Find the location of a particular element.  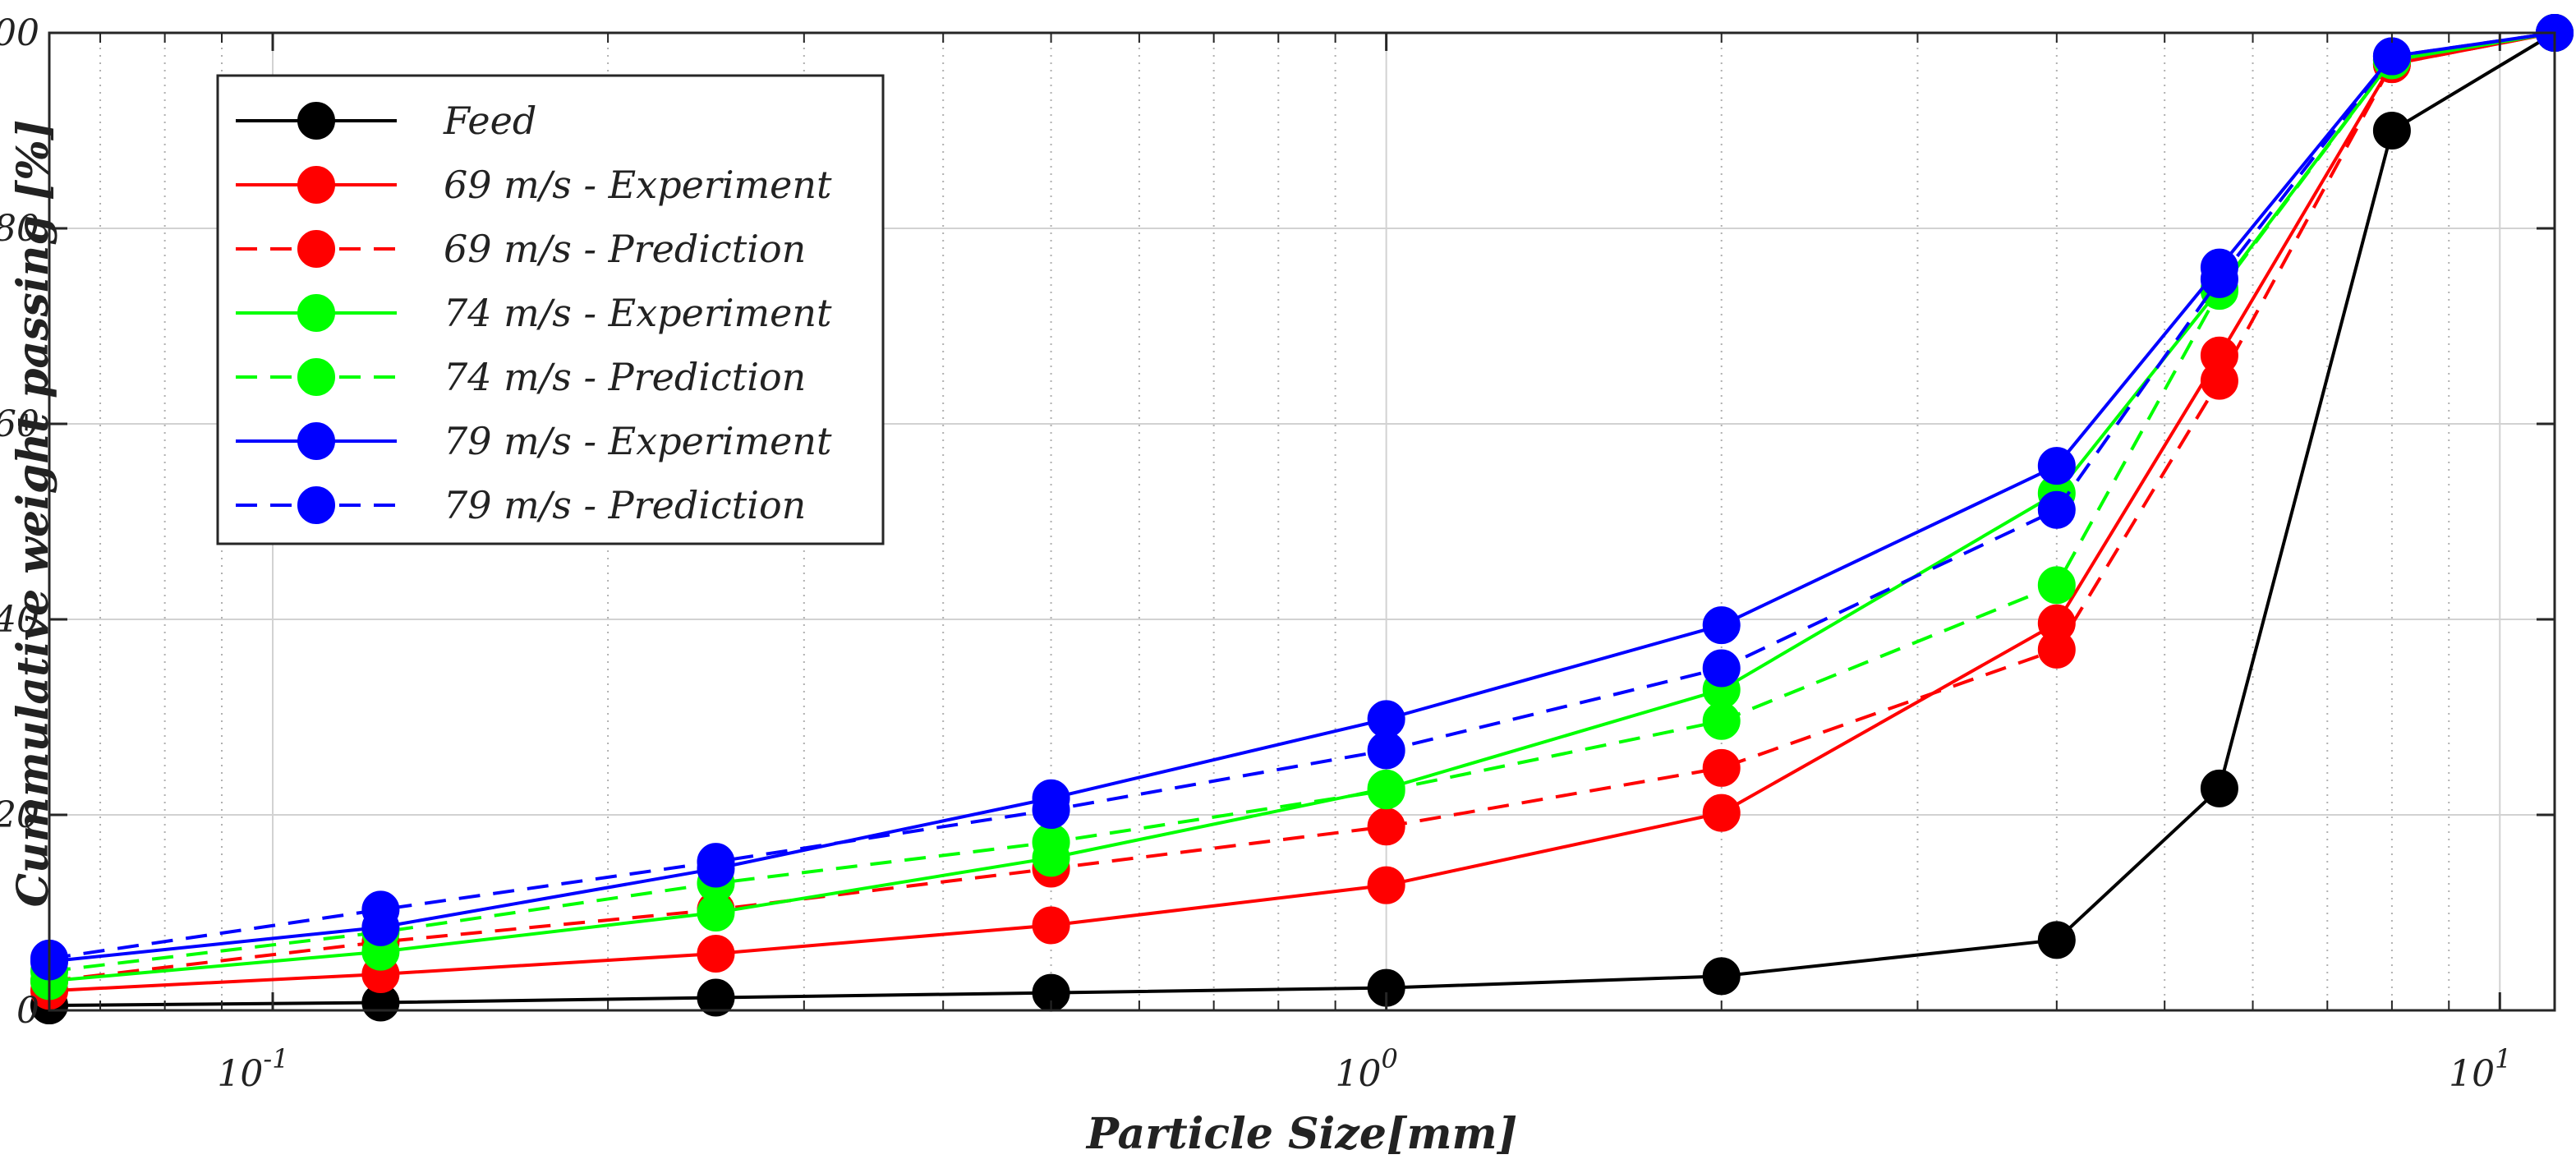

legend-entry: 79 m/s - Experiment is located at coordinates (534, 441).